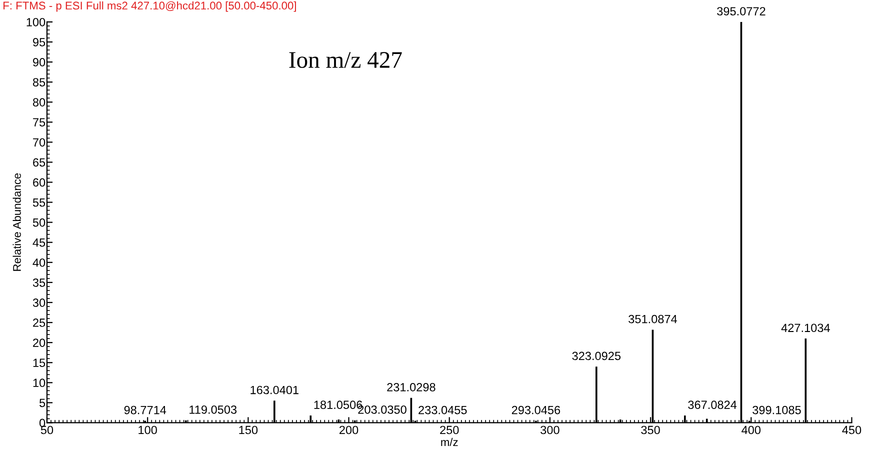  What do you see at coordinates (411, 387) in the screenshot?
I see `annotation: 231.0298` at bounding box center [411, 387].